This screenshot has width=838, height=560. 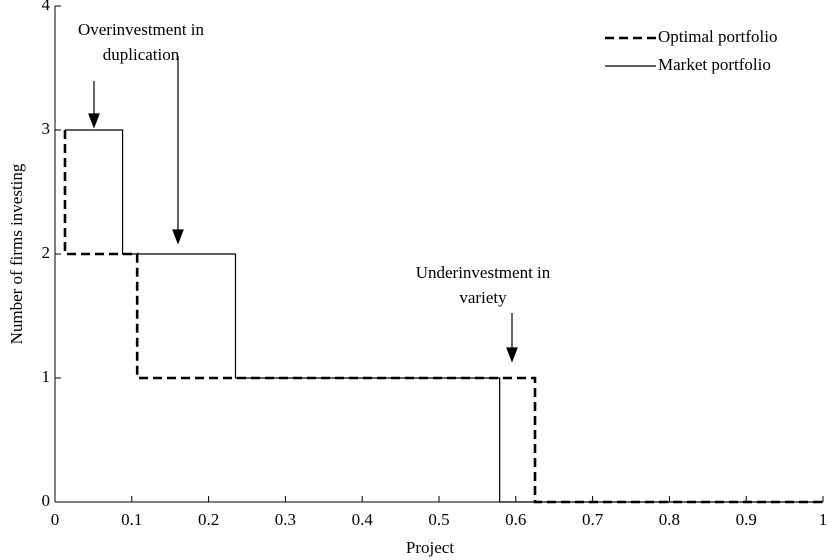 What do you see at coordinates (363, 519) in the screenshot?
I see `x-tick-label: 0.4` at bounding box center [363, 519].